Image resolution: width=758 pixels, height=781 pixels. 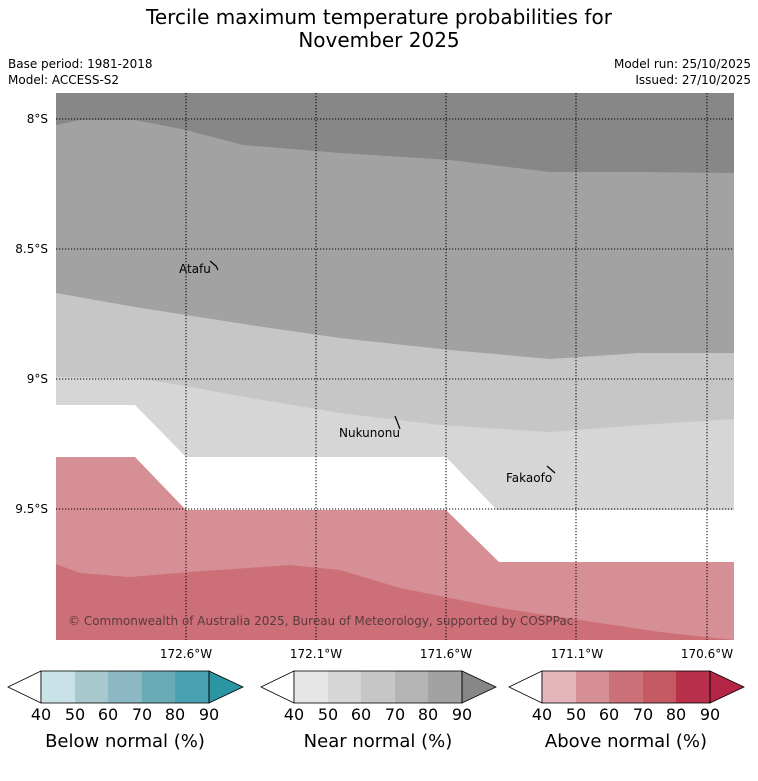 I want to click on lon-label-172-1w: 172.1°W, so click(x=316, y=654).